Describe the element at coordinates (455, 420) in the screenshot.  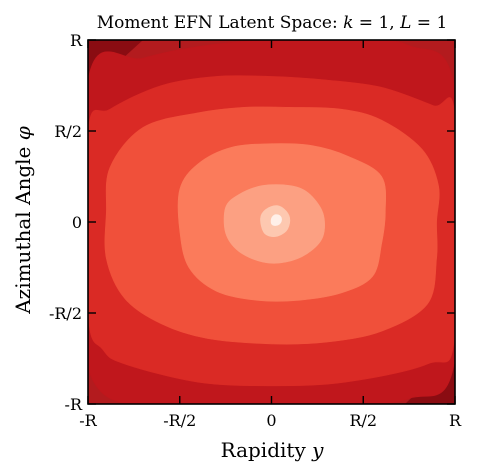
I see `x-tick-label: R` at that location.